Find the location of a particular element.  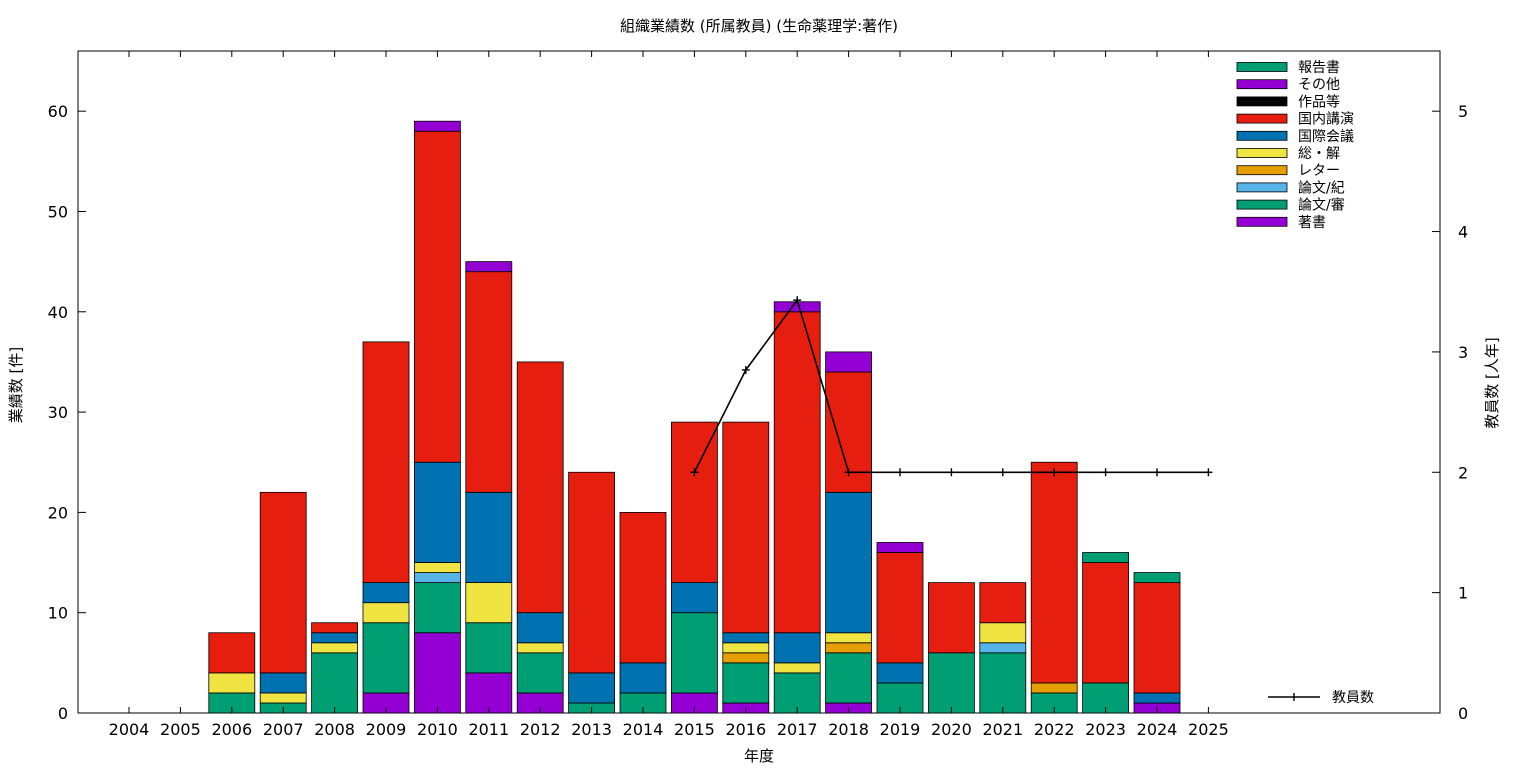

legend-swatch-作品等 is located at coordinates (1262, 101).